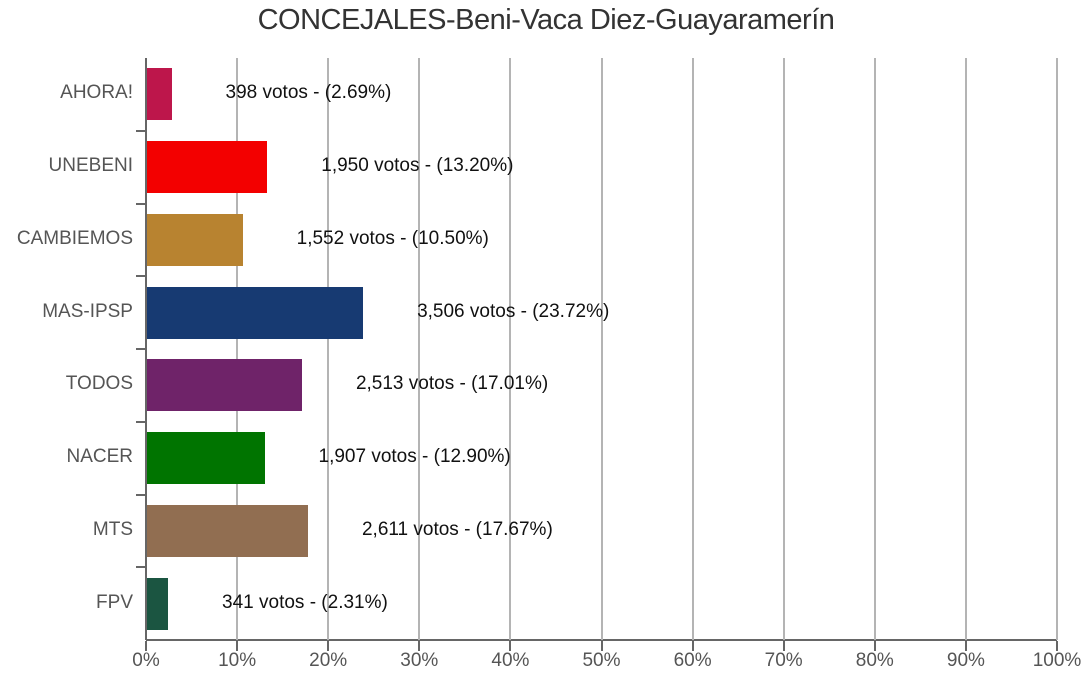  What do you see at coordinates (452, 384) in the screenshot?
I see `data-label: 2,513 votos - (17.01%)` at bounding box center [452, 384].